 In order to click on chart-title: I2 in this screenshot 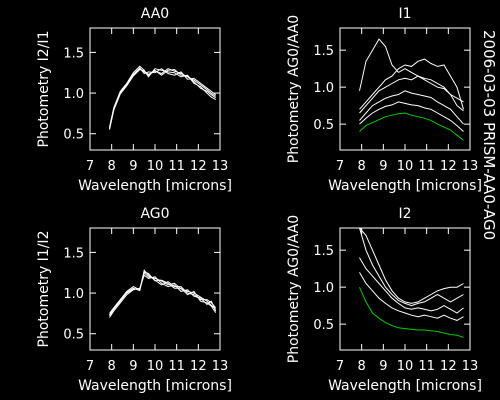, I will do `click(404, 214)`.